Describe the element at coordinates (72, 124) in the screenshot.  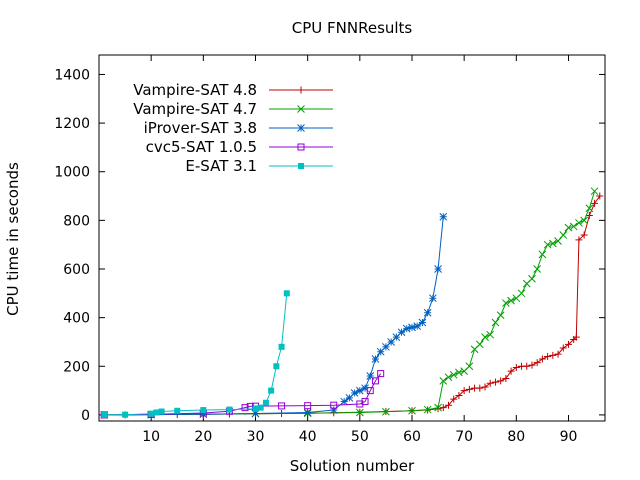
I see `y-tick-label: 1200` at that location.